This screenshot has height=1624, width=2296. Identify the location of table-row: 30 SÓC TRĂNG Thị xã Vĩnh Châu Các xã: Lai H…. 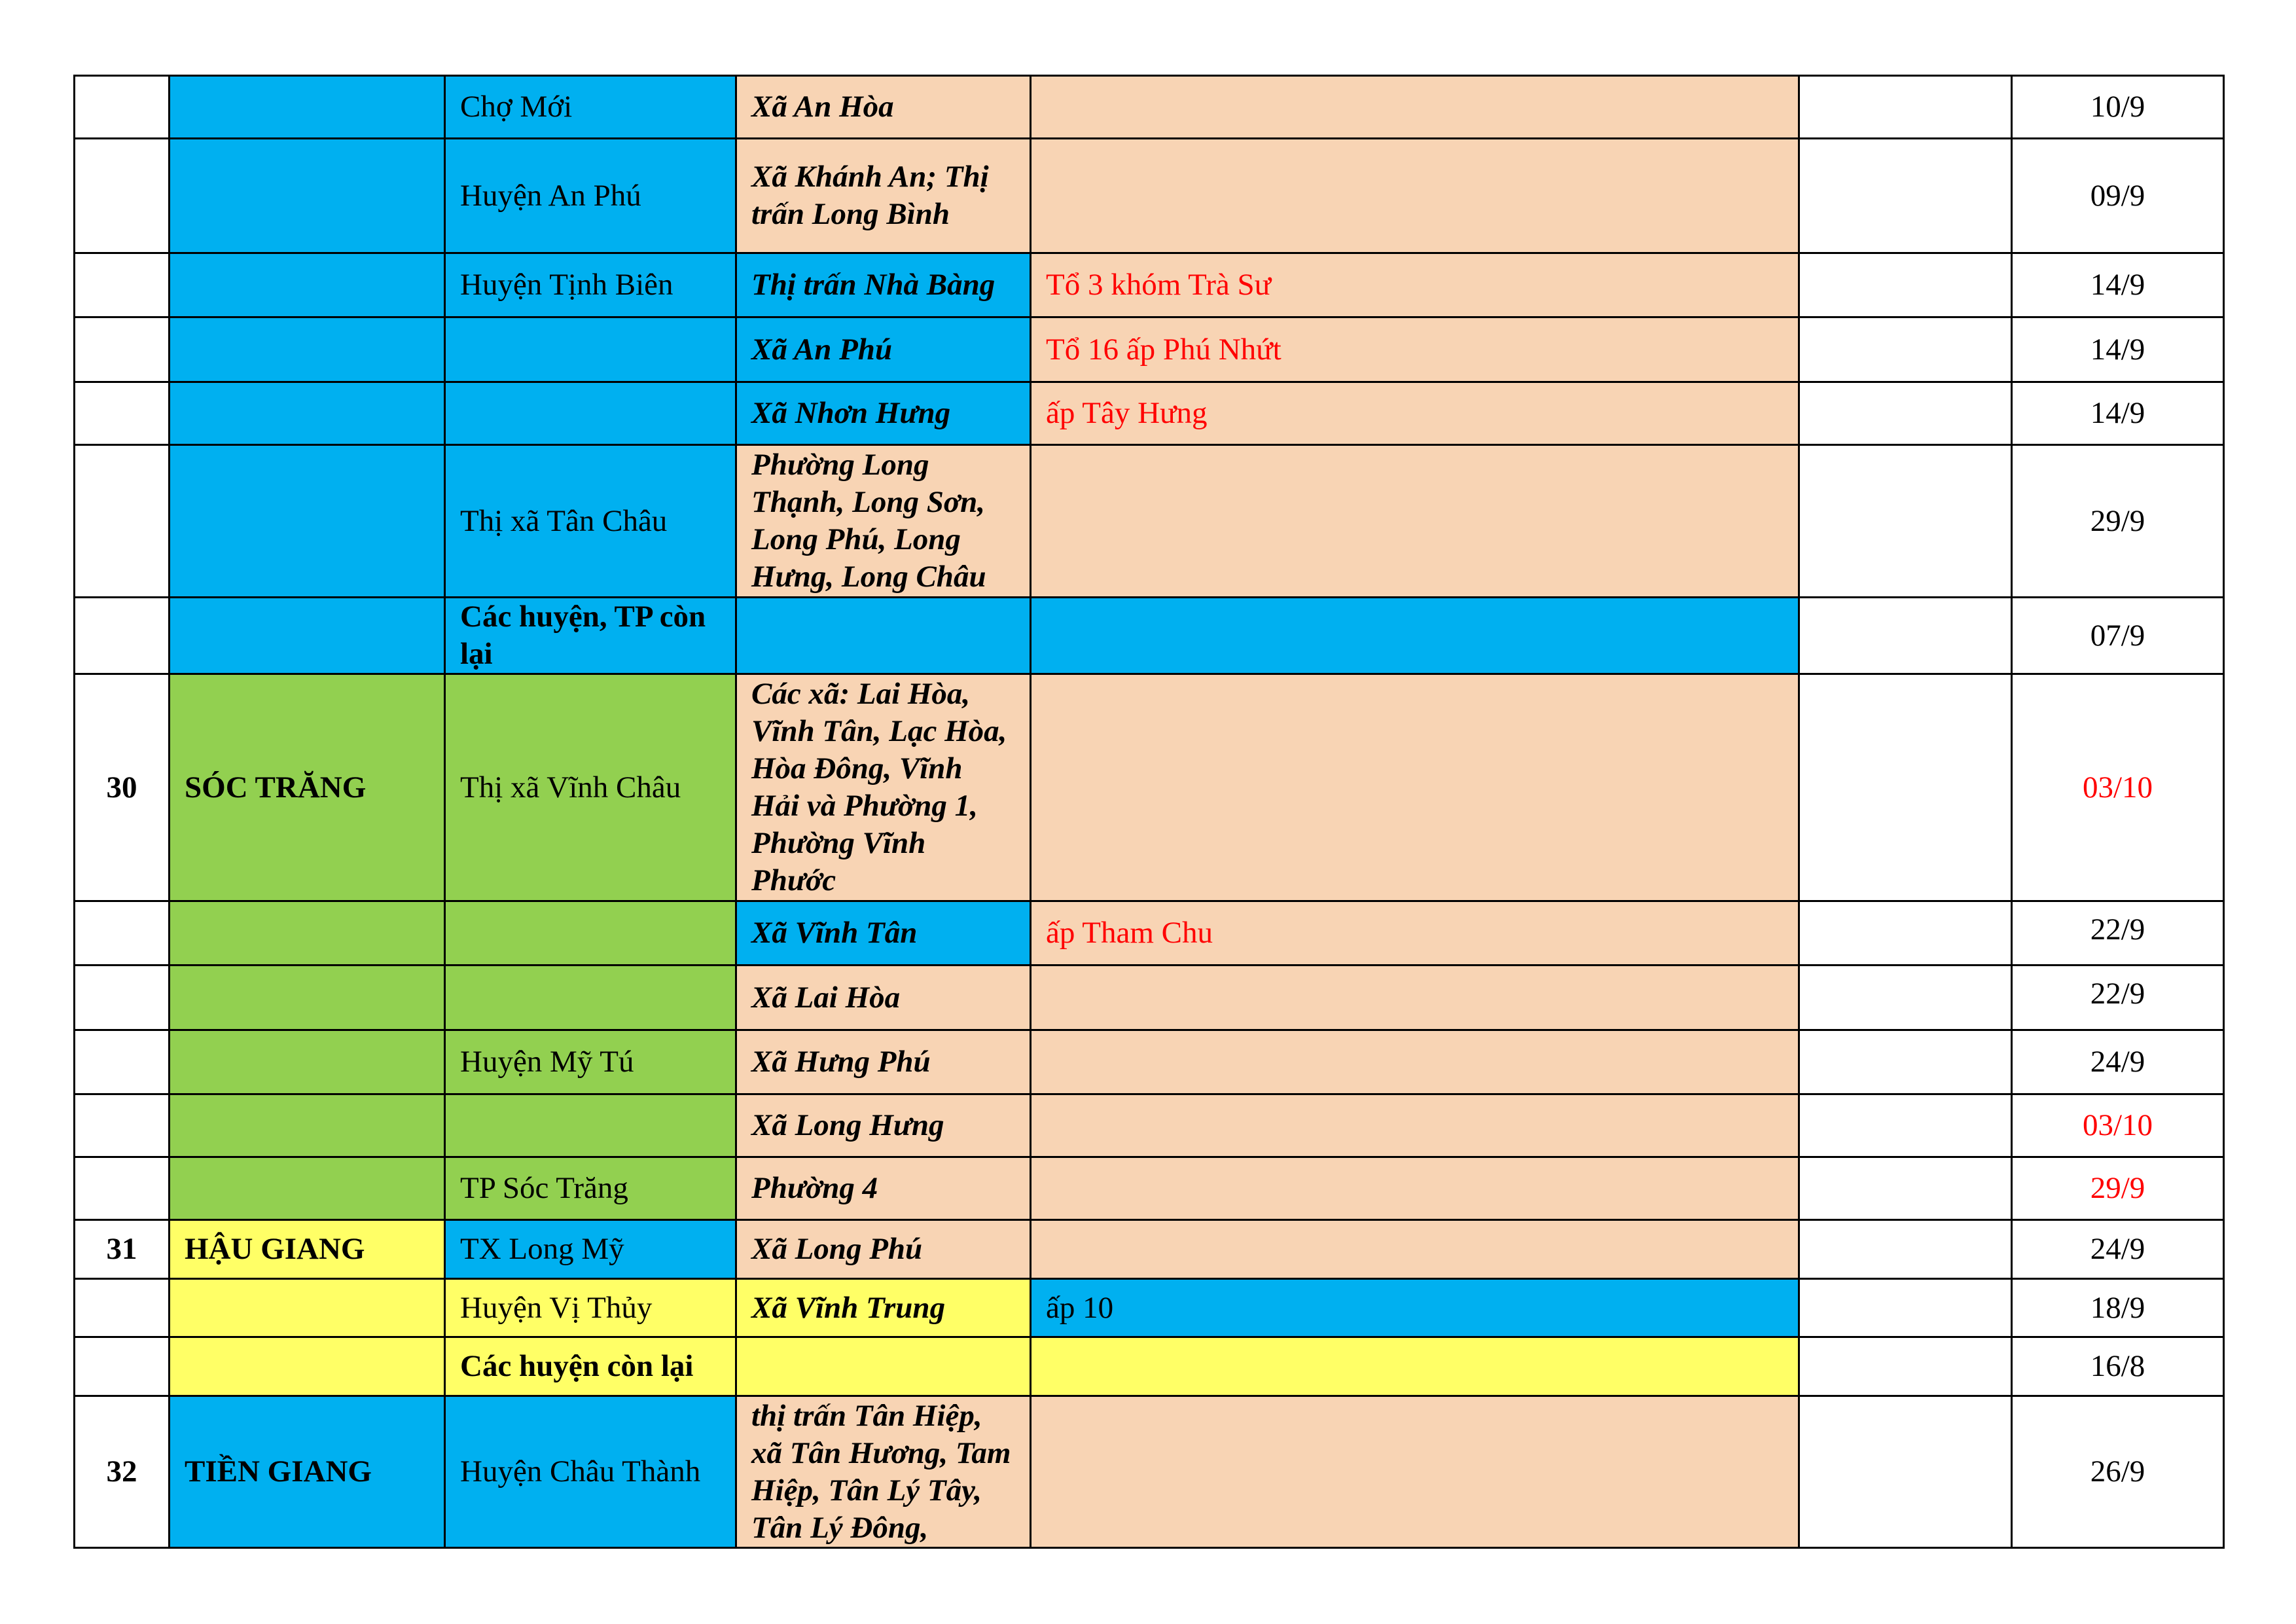
(1149, 787).